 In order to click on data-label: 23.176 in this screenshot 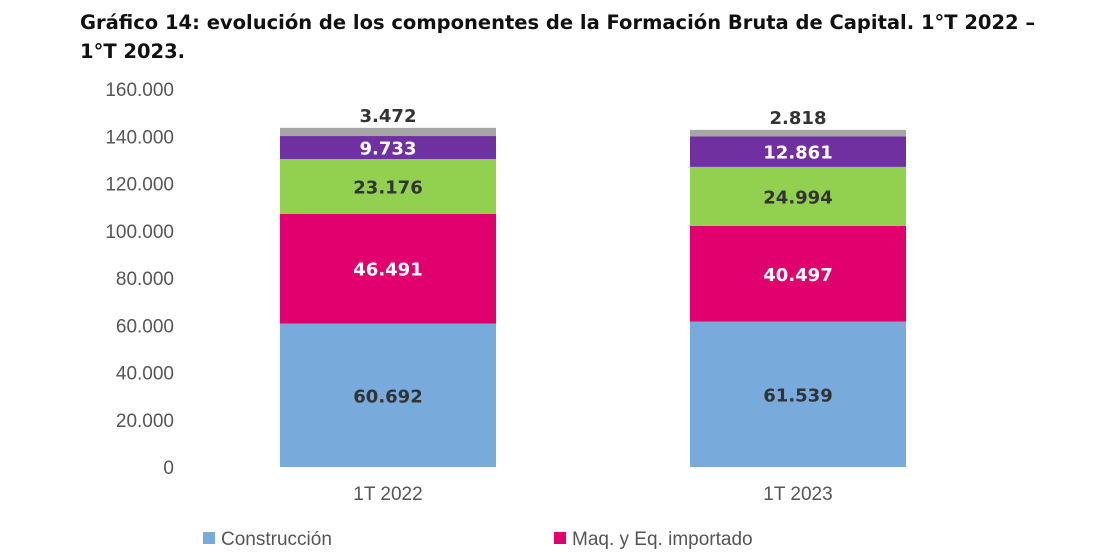, I will do `click(387, 187)`.